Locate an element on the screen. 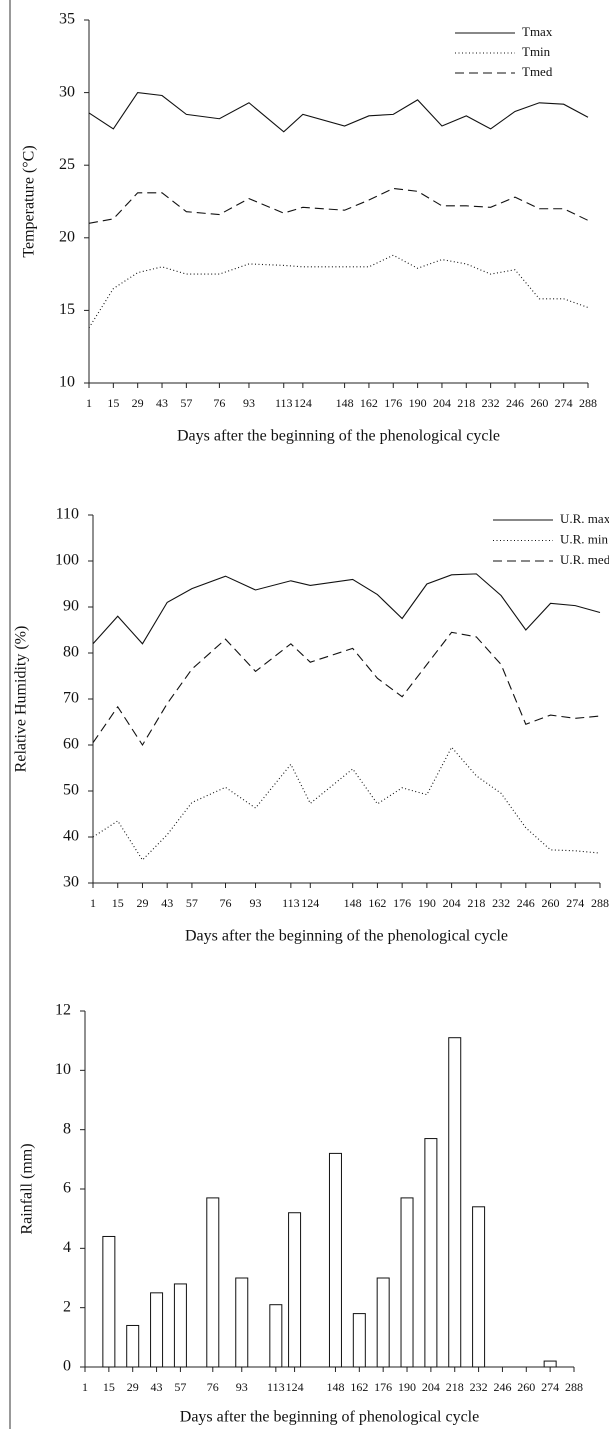 This screenshot has height=1429, width=609. y-tick-label: 6 is located at coordinates (67, 1188).